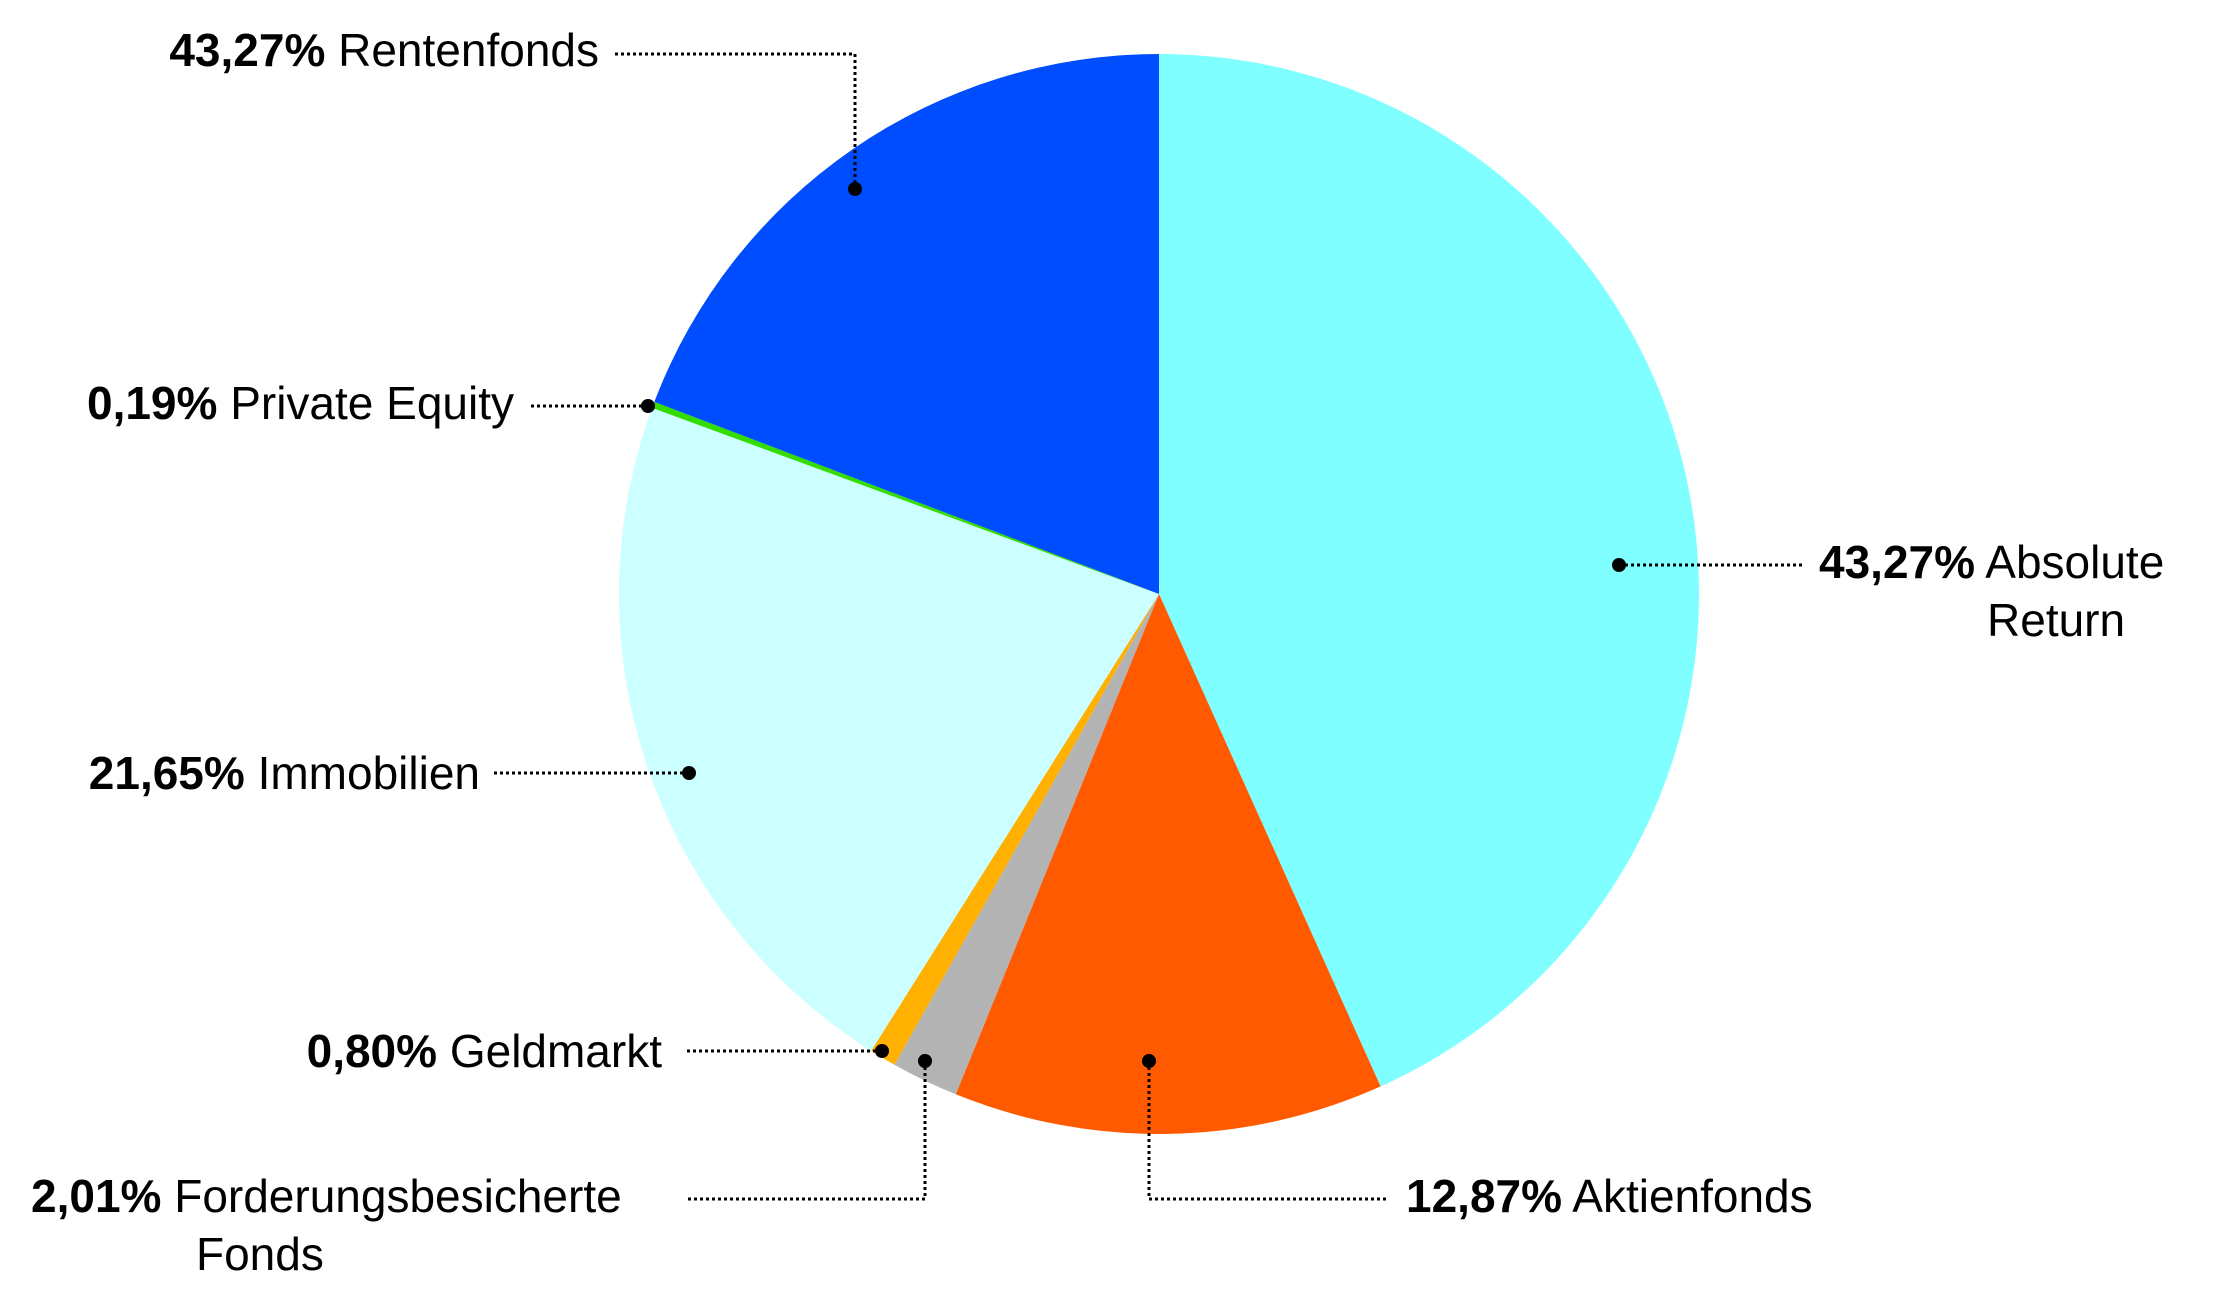 Image resolution: width=2213 pixels, height=1292 pixels. I want to click on data-label: 21,65% Immobilien, so click(284, 773).